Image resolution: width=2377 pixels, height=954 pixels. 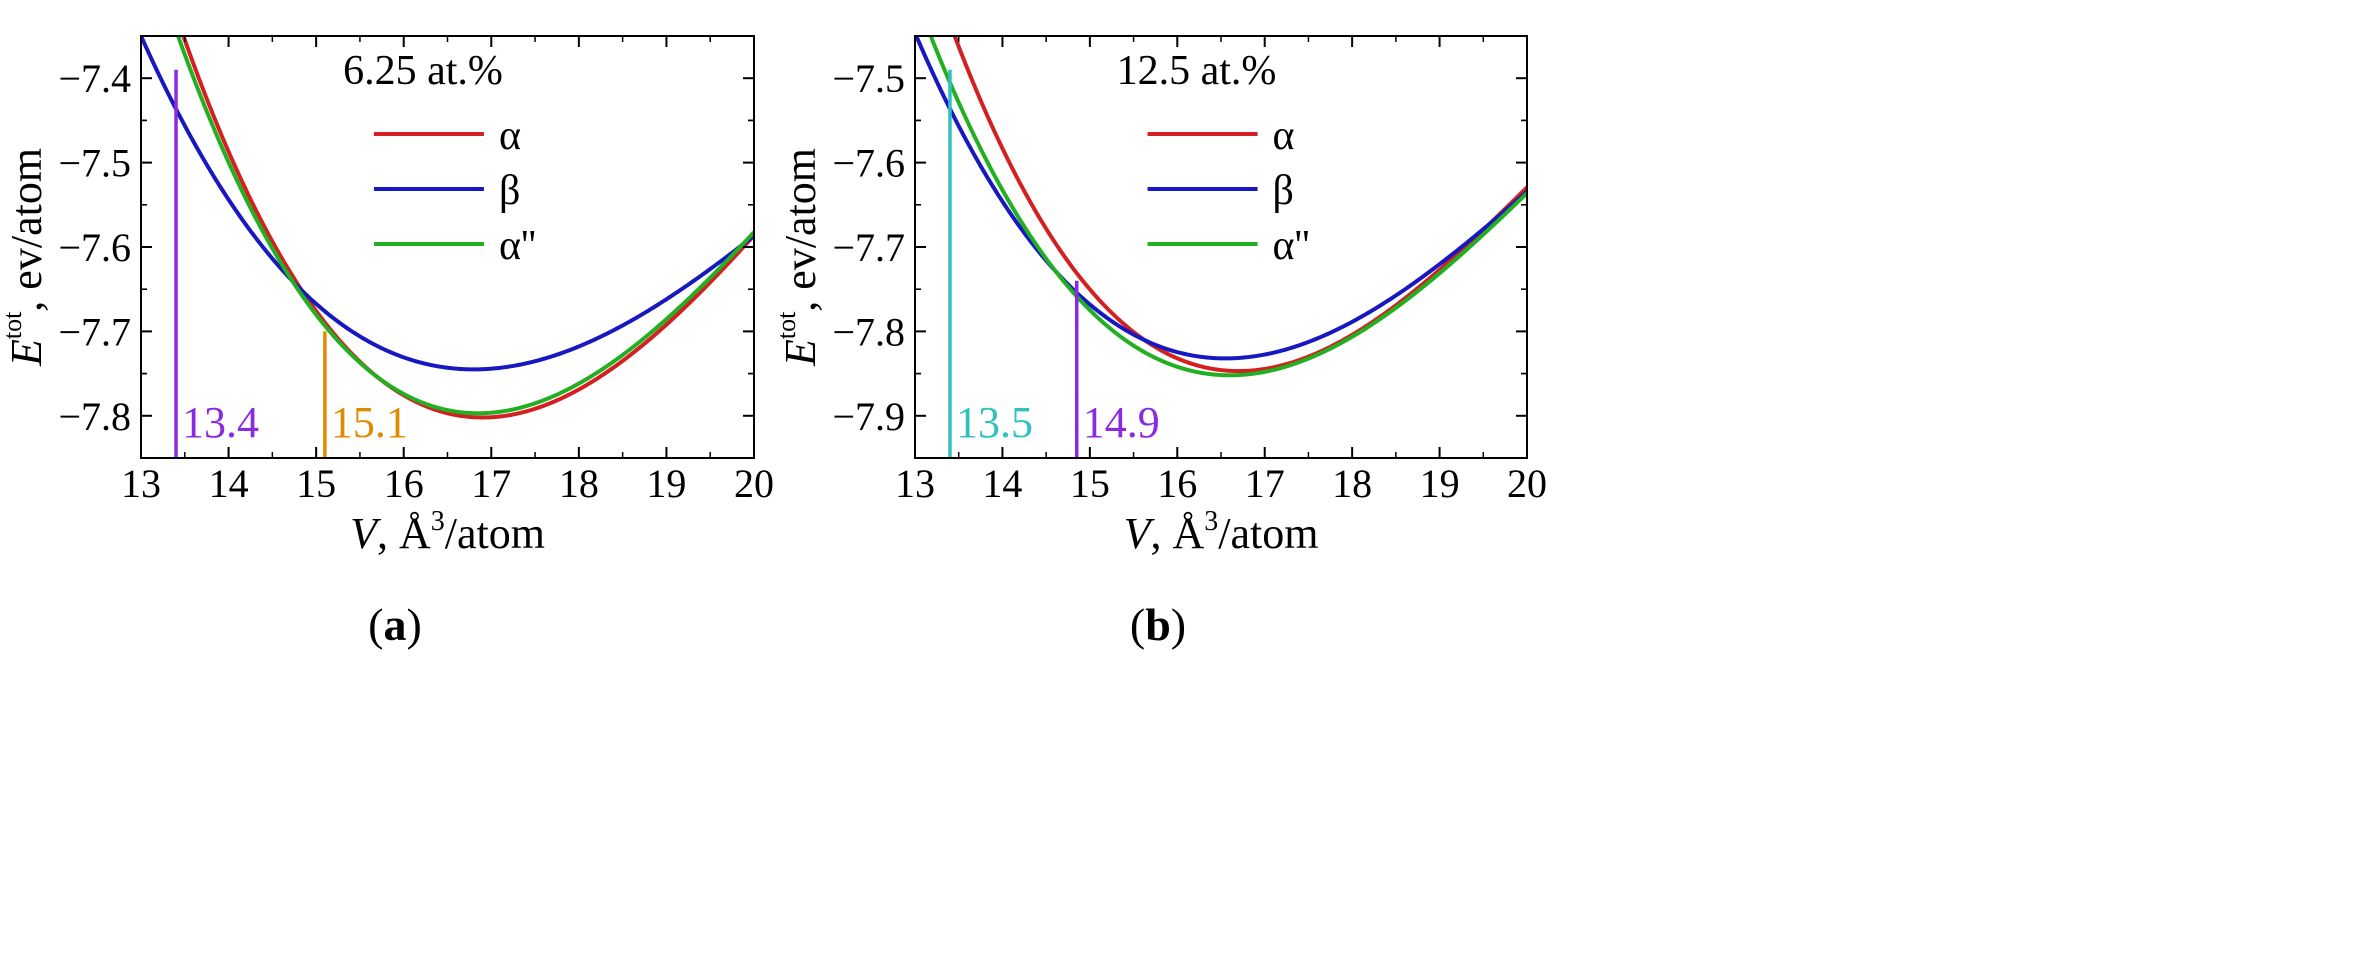 What do you see at coordinates (1158, 624) in the screenshot?
I see `panel-label: (b)` at bounding box center [1158, 624].